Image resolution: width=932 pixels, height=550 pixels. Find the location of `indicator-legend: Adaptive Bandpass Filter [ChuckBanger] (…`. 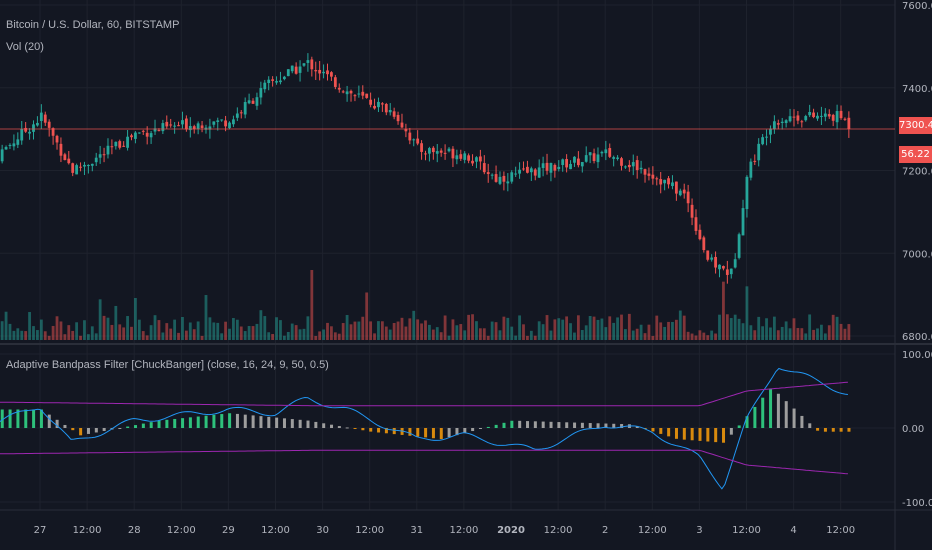

indicator-legend: Adaptive Bandpass Filter [ChuckBanger] (… is located at coordinates (167, 365).